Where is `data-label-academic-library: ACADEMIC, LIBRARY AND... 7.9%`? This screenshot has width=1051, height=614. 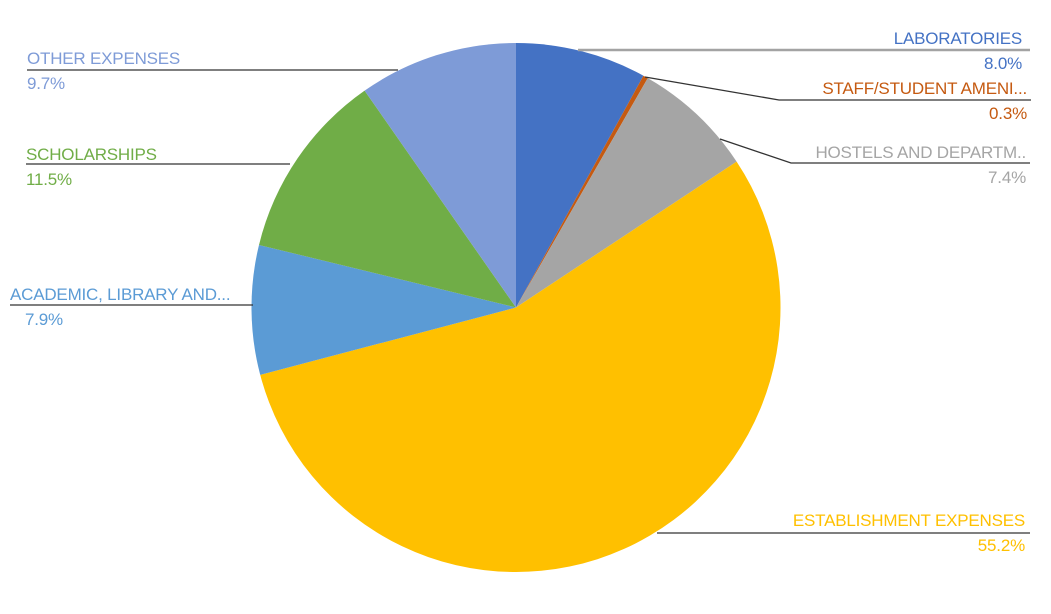 data-label-academic-library: ACADEMIC, LIBRARY AND... 7.9% is located at coordinates (120, 307).